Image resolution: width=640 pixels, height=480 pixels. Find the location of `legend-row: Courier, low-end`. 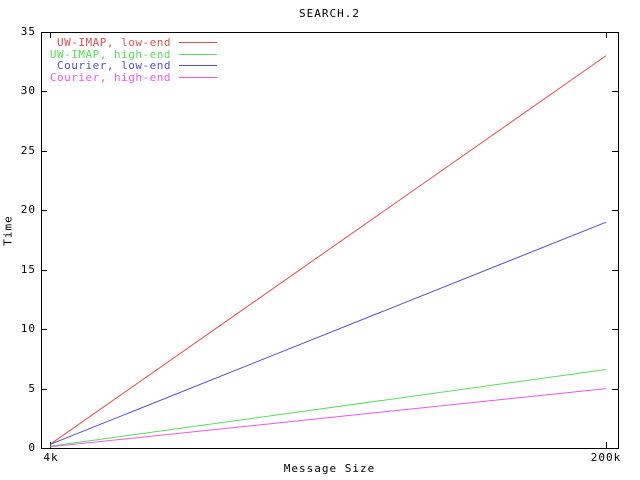

legend-row: Courier, low-end is located at coordinates (131, 66).